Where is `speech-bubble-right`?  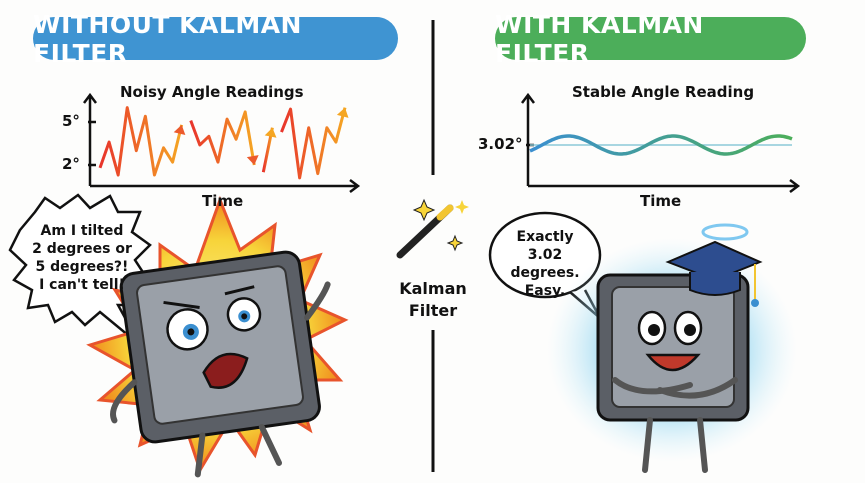
speech-bubble-right is located at coordinates (545, 255).